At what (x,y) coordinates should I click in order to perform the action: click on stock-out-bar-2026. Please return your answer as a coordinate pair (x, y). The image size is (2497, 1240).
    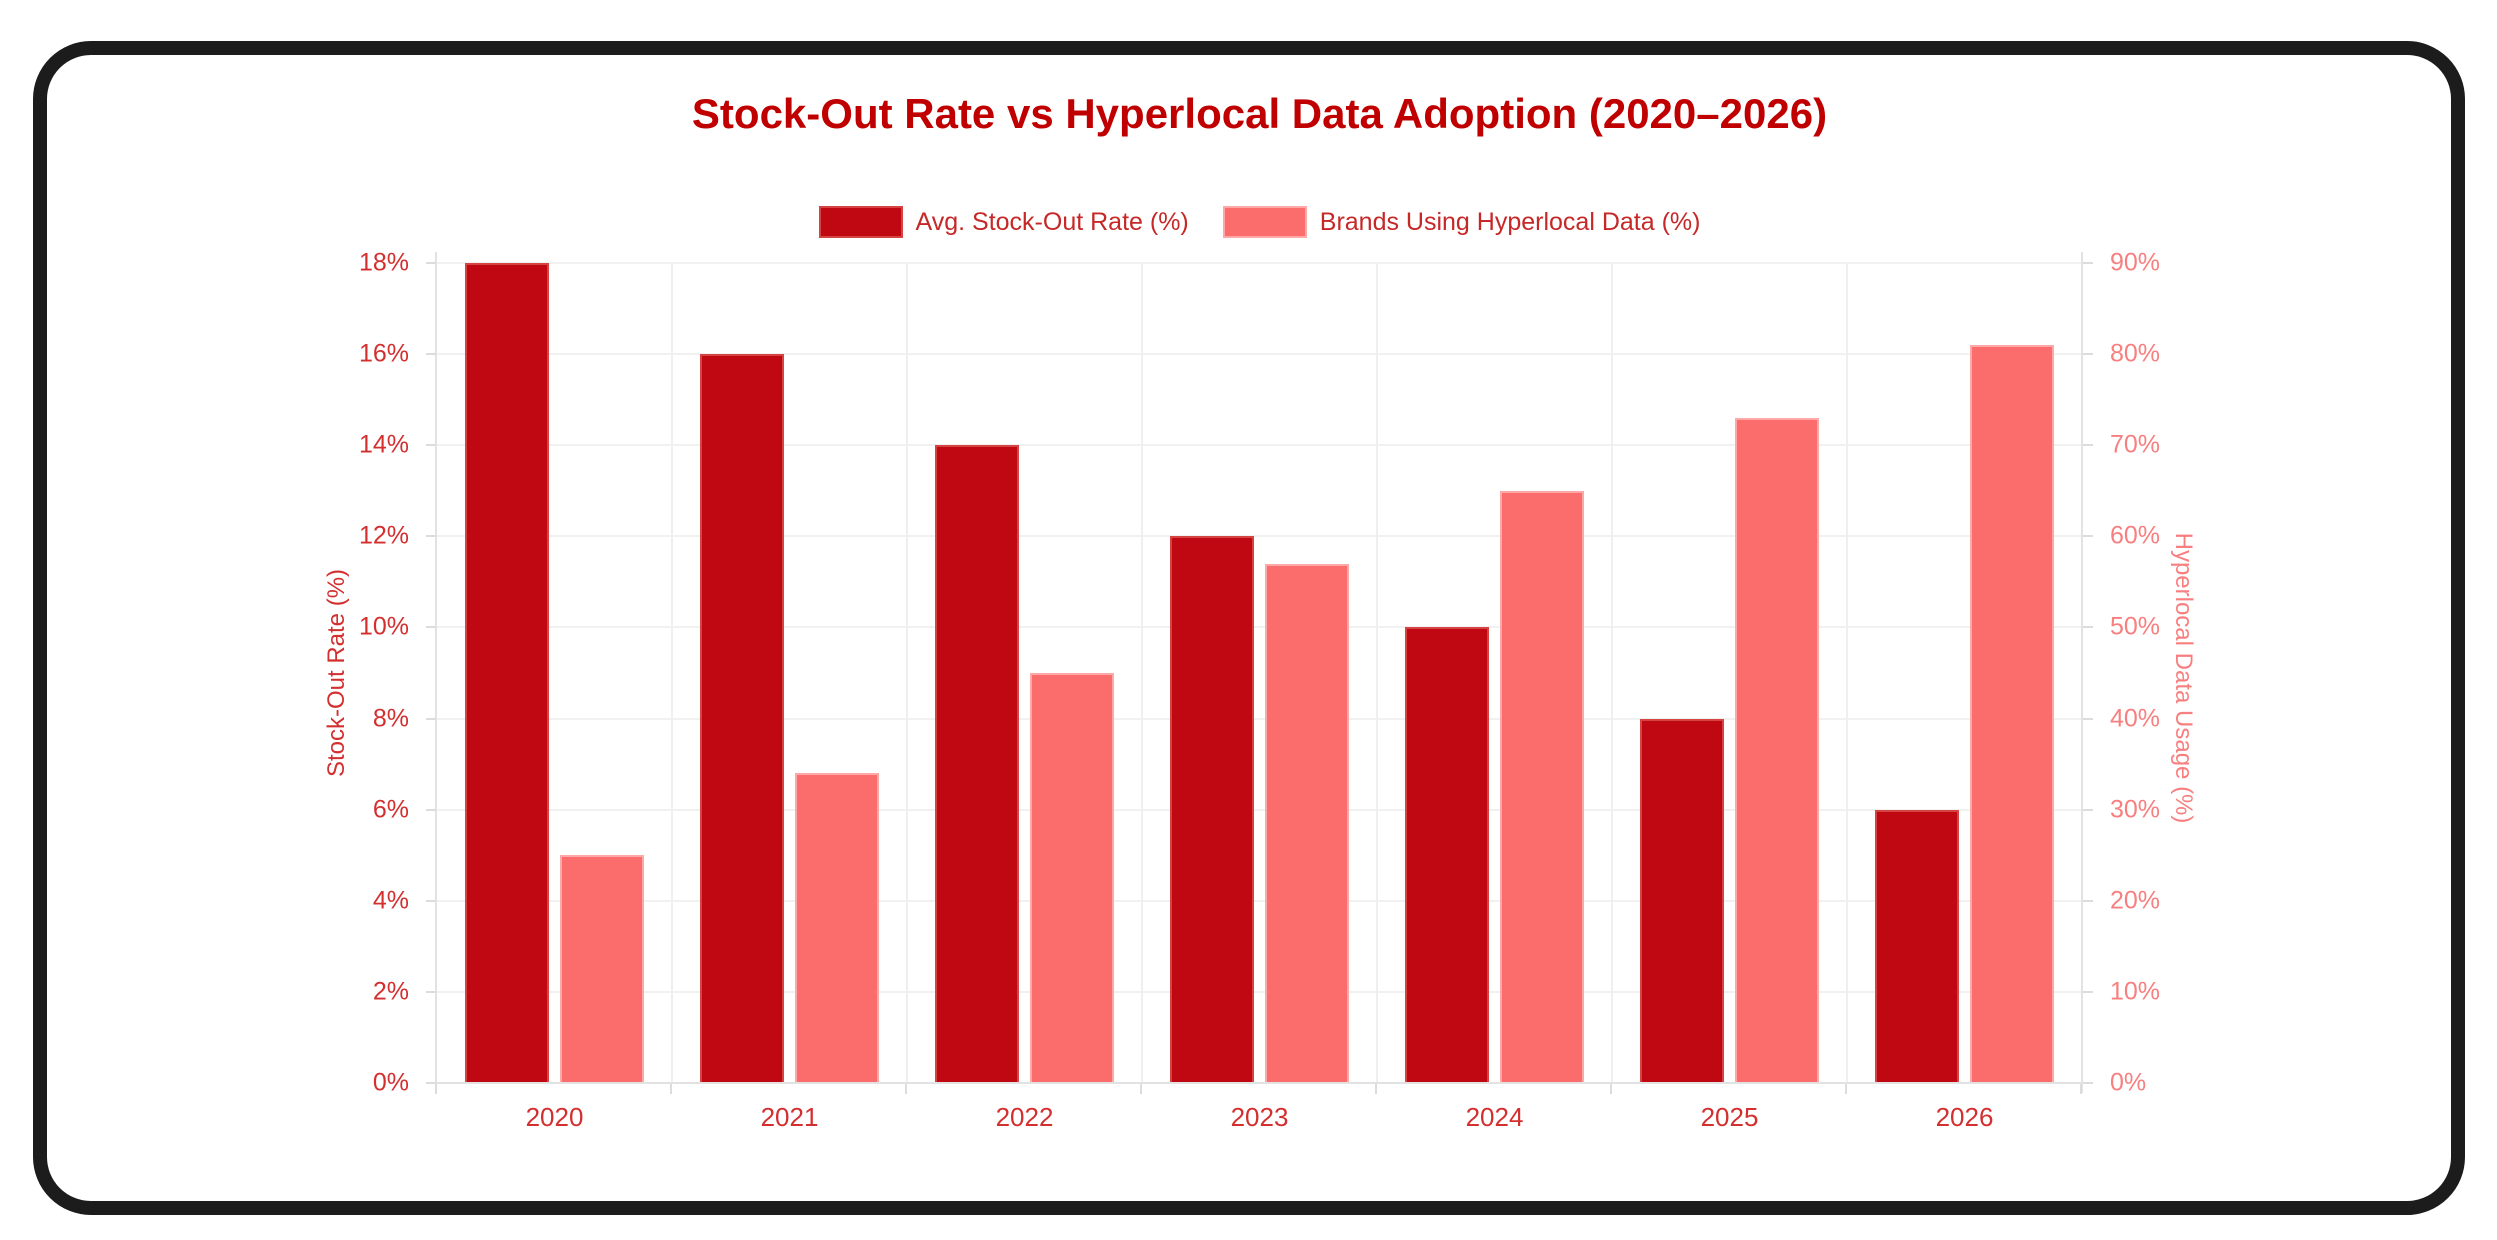
    Looking at the image, I should click on (1917, 946).